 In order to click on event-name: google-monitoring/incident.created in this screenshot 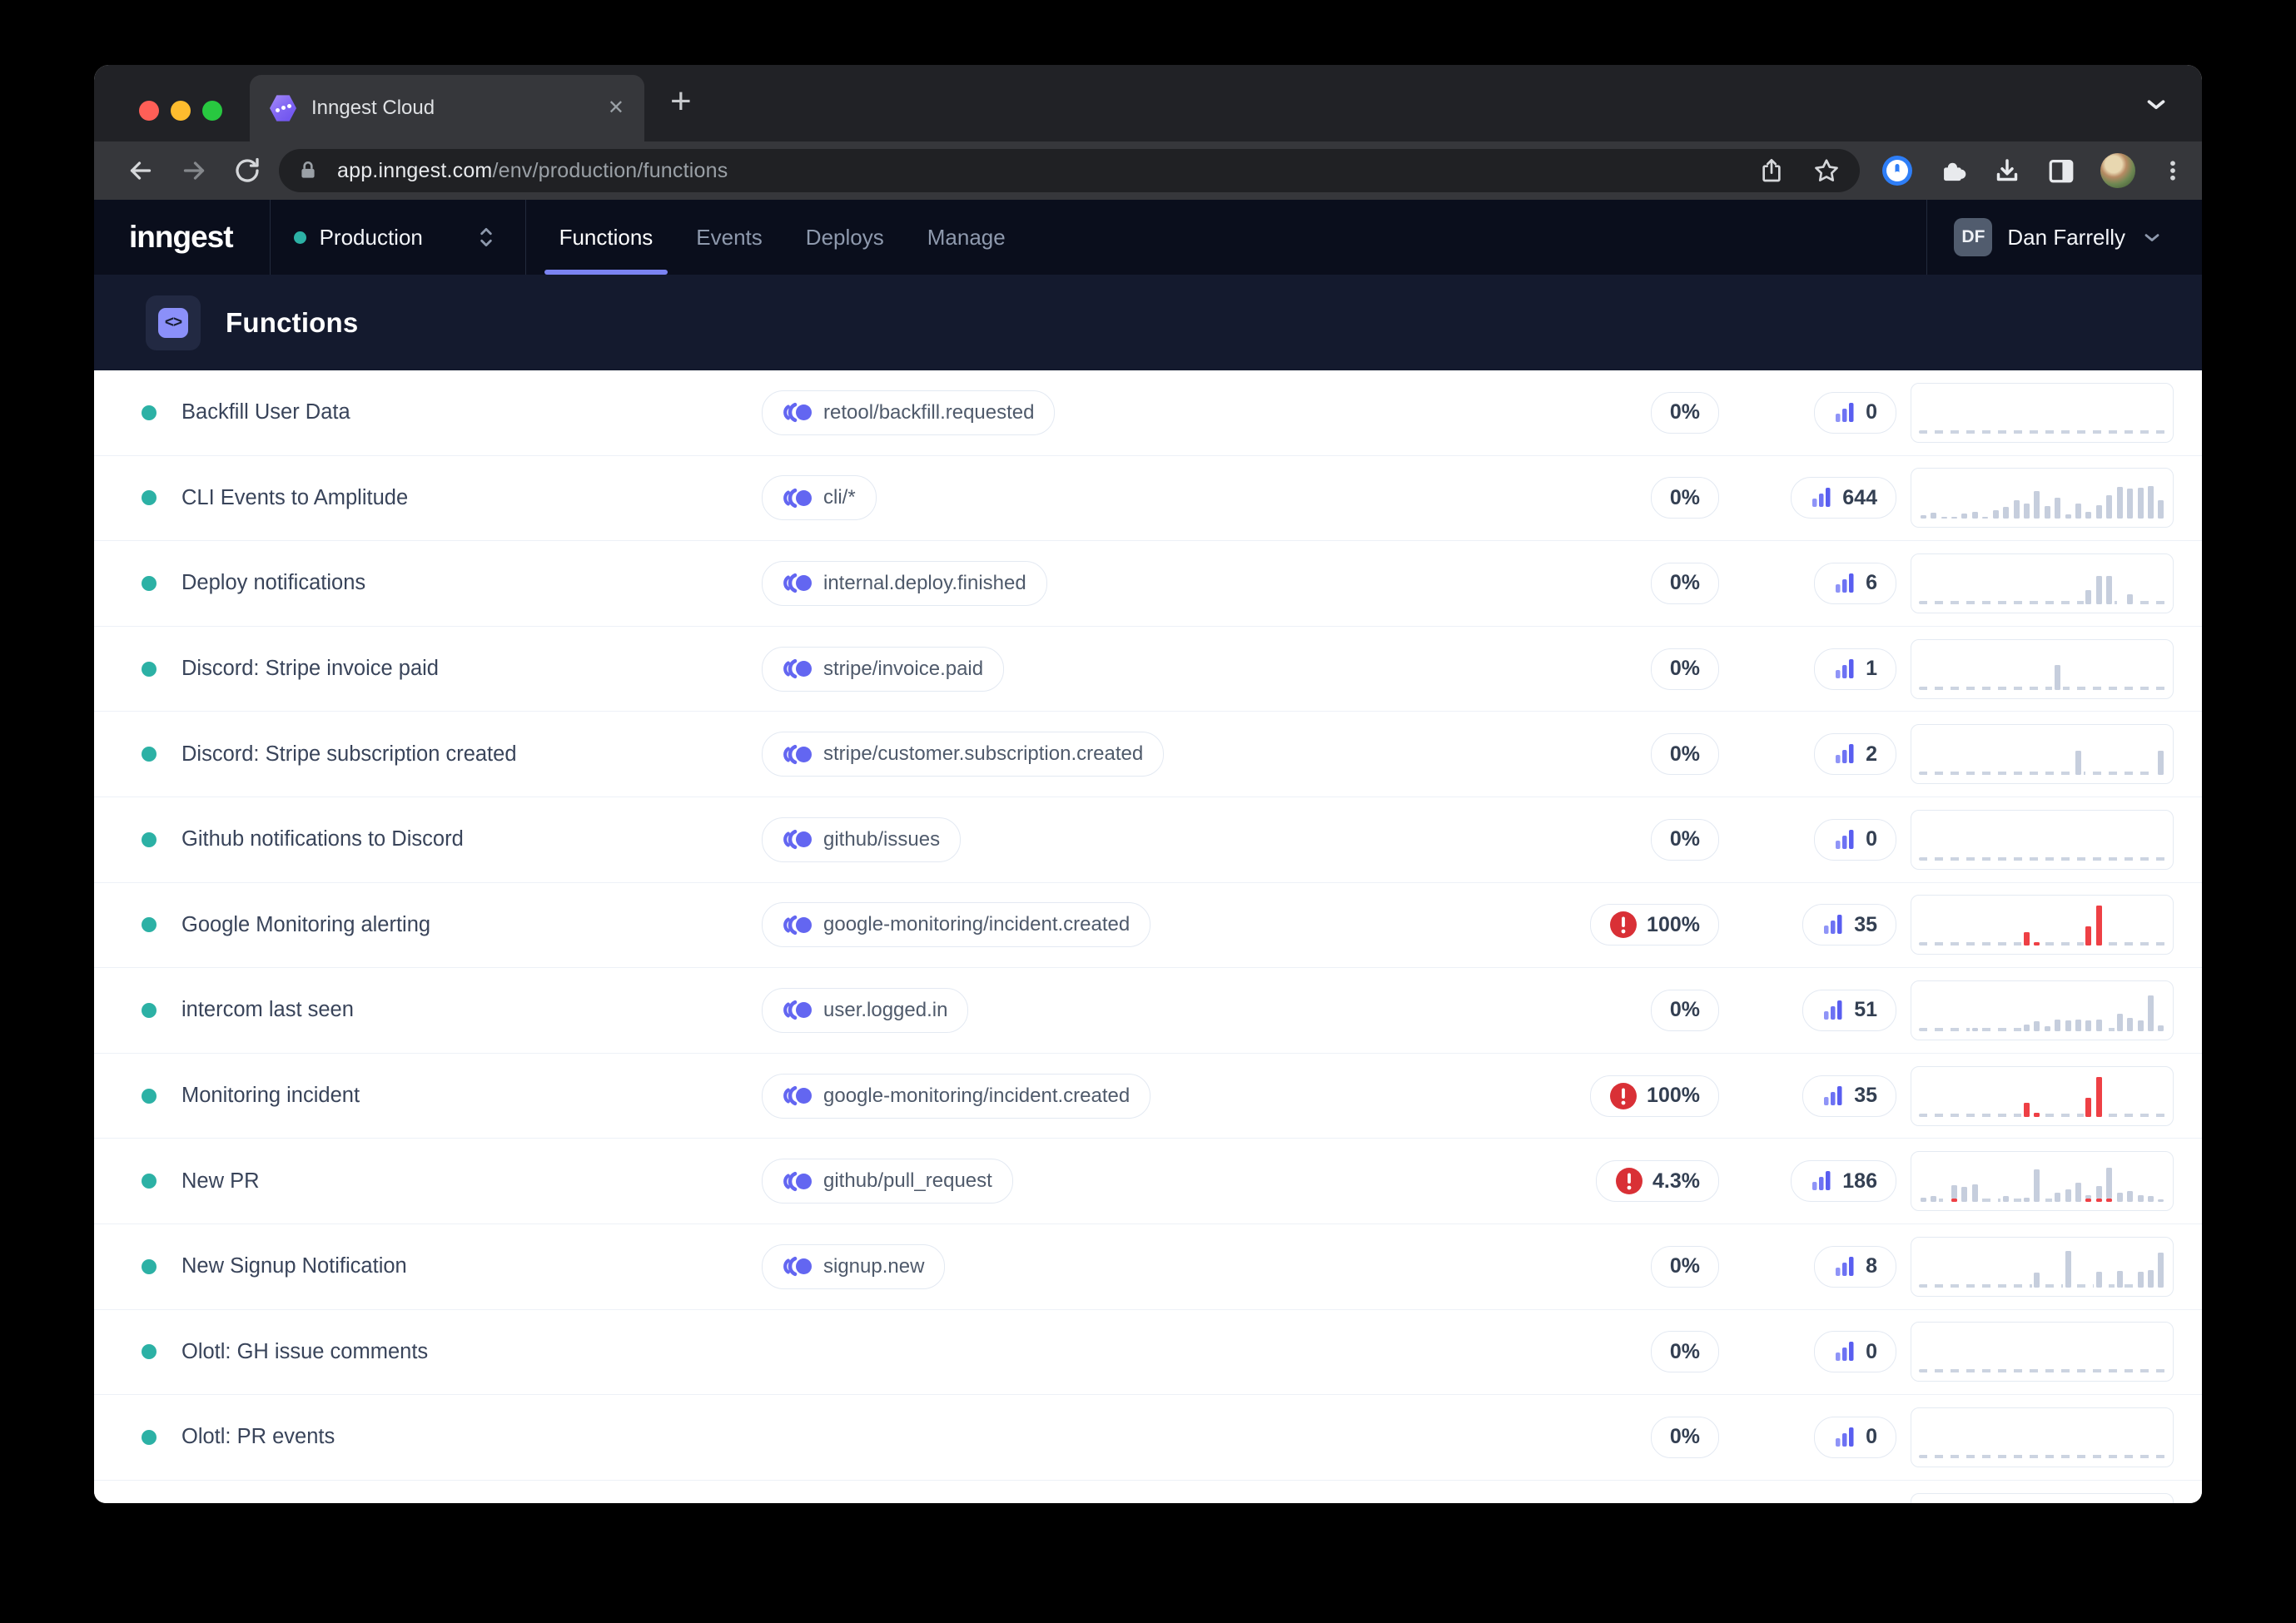, I will do `click(977, 1096)`.